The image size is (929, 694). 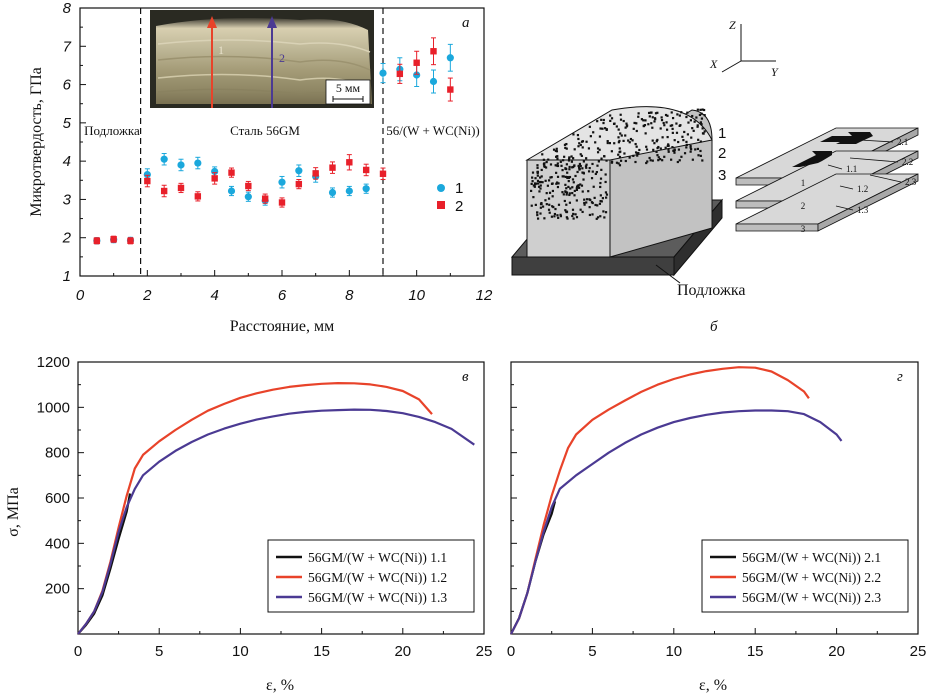 I want to click on x-tick-label: 10, so click(x=240, y=651).